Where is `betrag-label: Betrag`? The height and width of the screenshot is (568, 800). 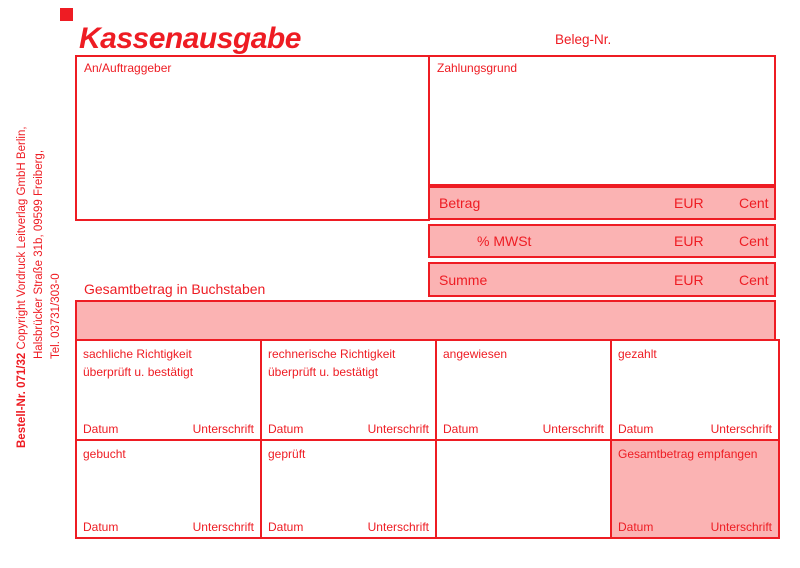 betrag-label: Betrag is located at coordinates (460, 203).